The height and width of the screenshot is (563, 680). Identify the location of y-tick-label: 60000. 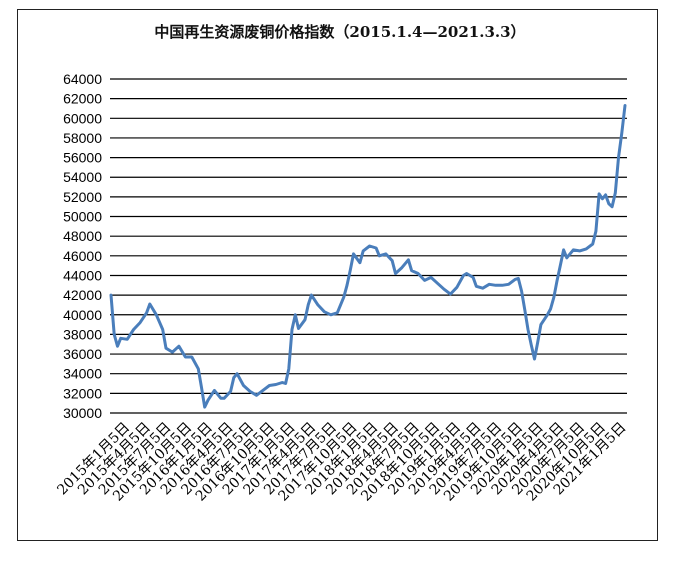
(82, 118).